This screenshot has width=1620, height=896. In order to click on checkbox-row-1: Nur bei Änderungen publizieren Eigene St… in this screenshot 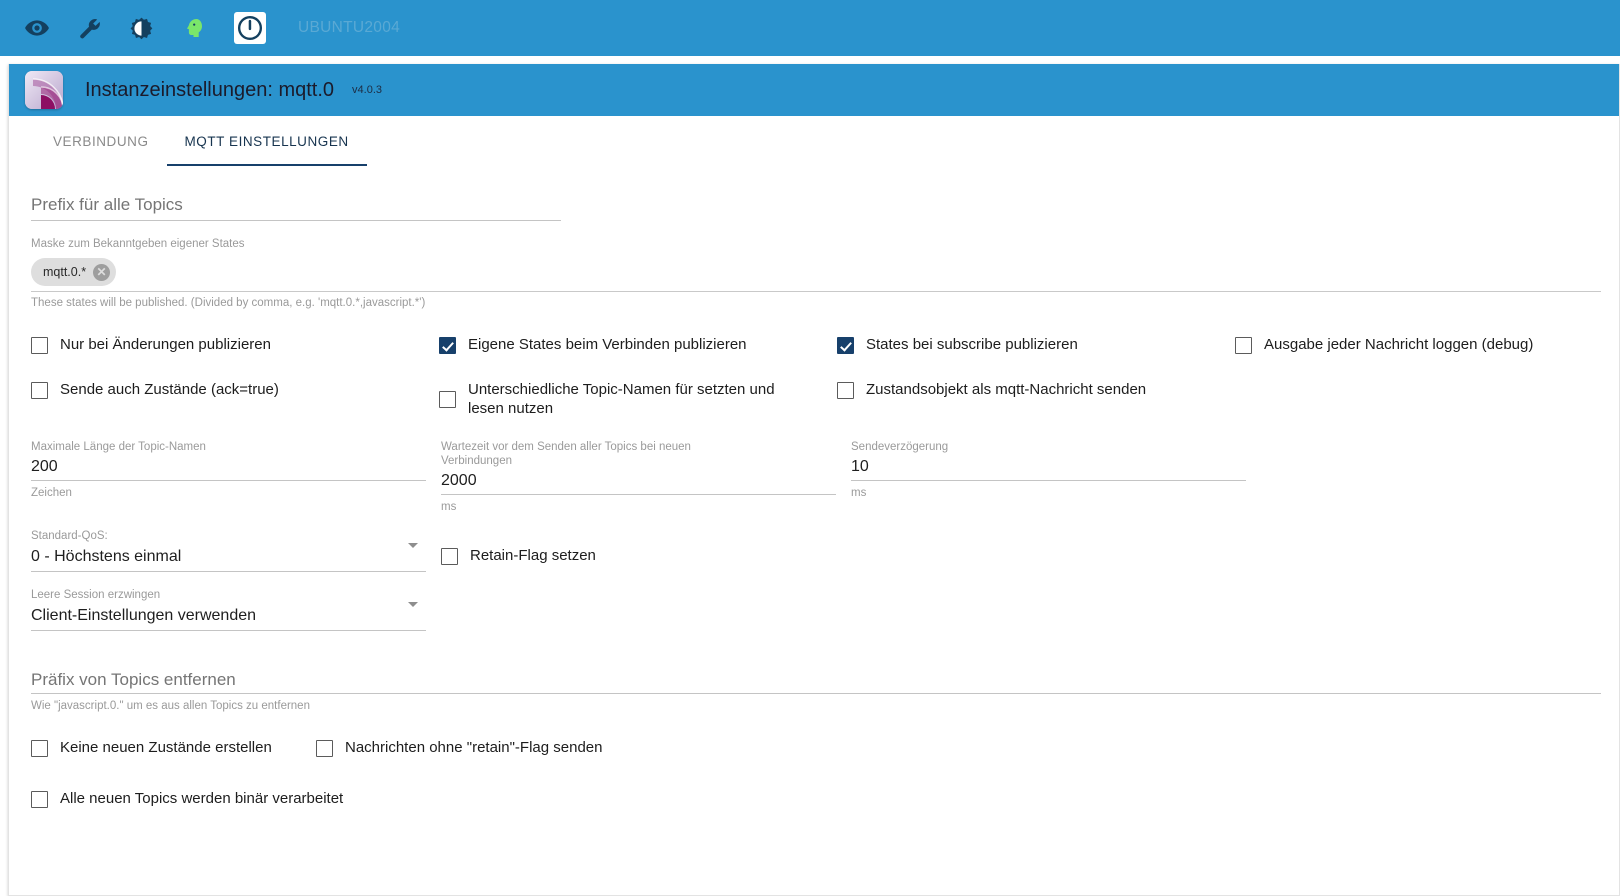, I will do `click(814, 344)`.